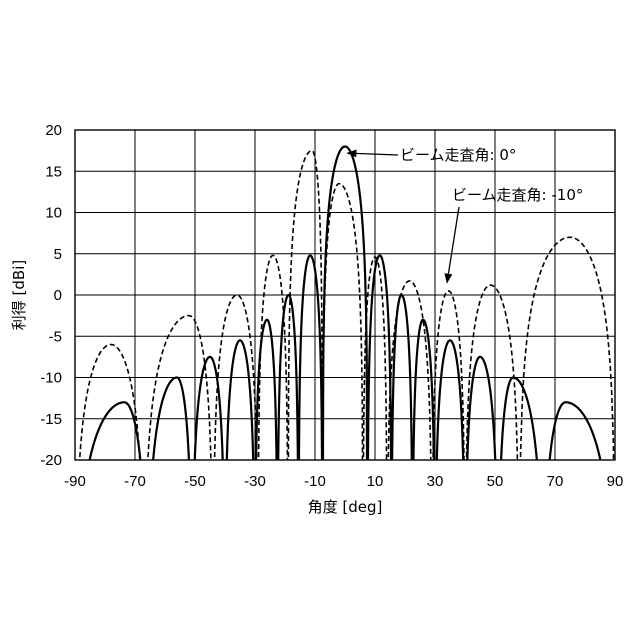 The height and width of the screenshot is (640, 640). What do you see at coordinates (19, 295) in the screenshot?
I see `y-axis-label: 利得 [dBi]` at bounding box center [19, 295].